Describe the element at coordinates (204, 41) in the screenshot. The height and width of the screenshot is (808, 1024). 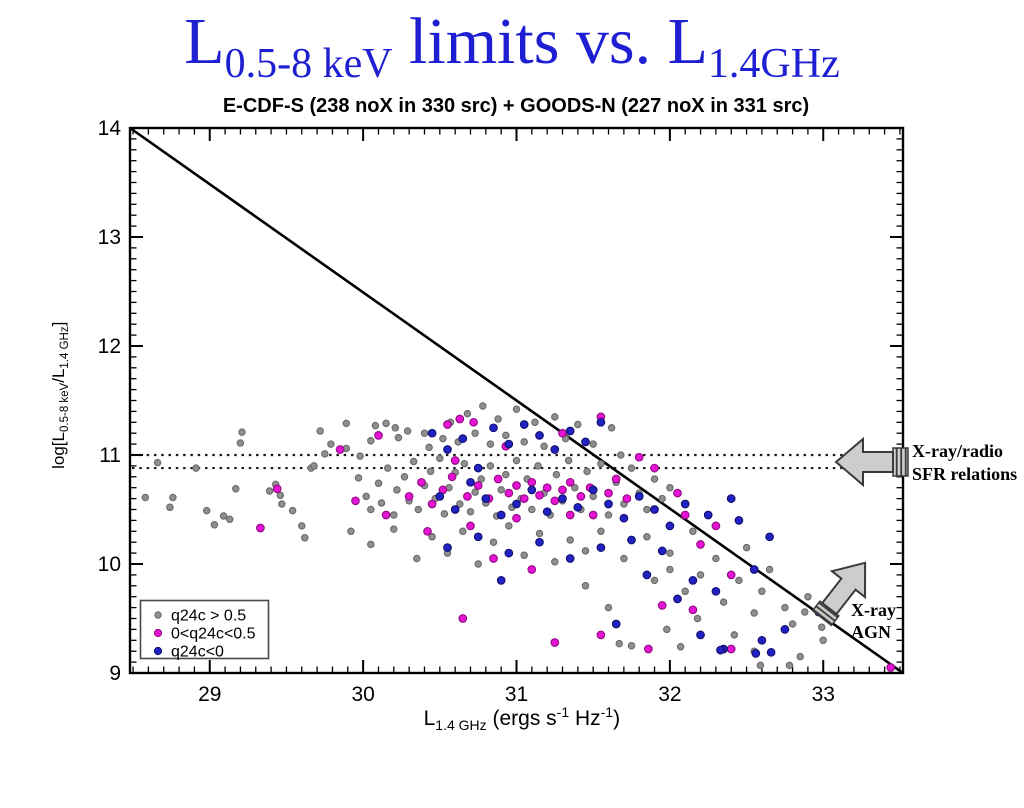
I see `title-main-1: L` at that location.